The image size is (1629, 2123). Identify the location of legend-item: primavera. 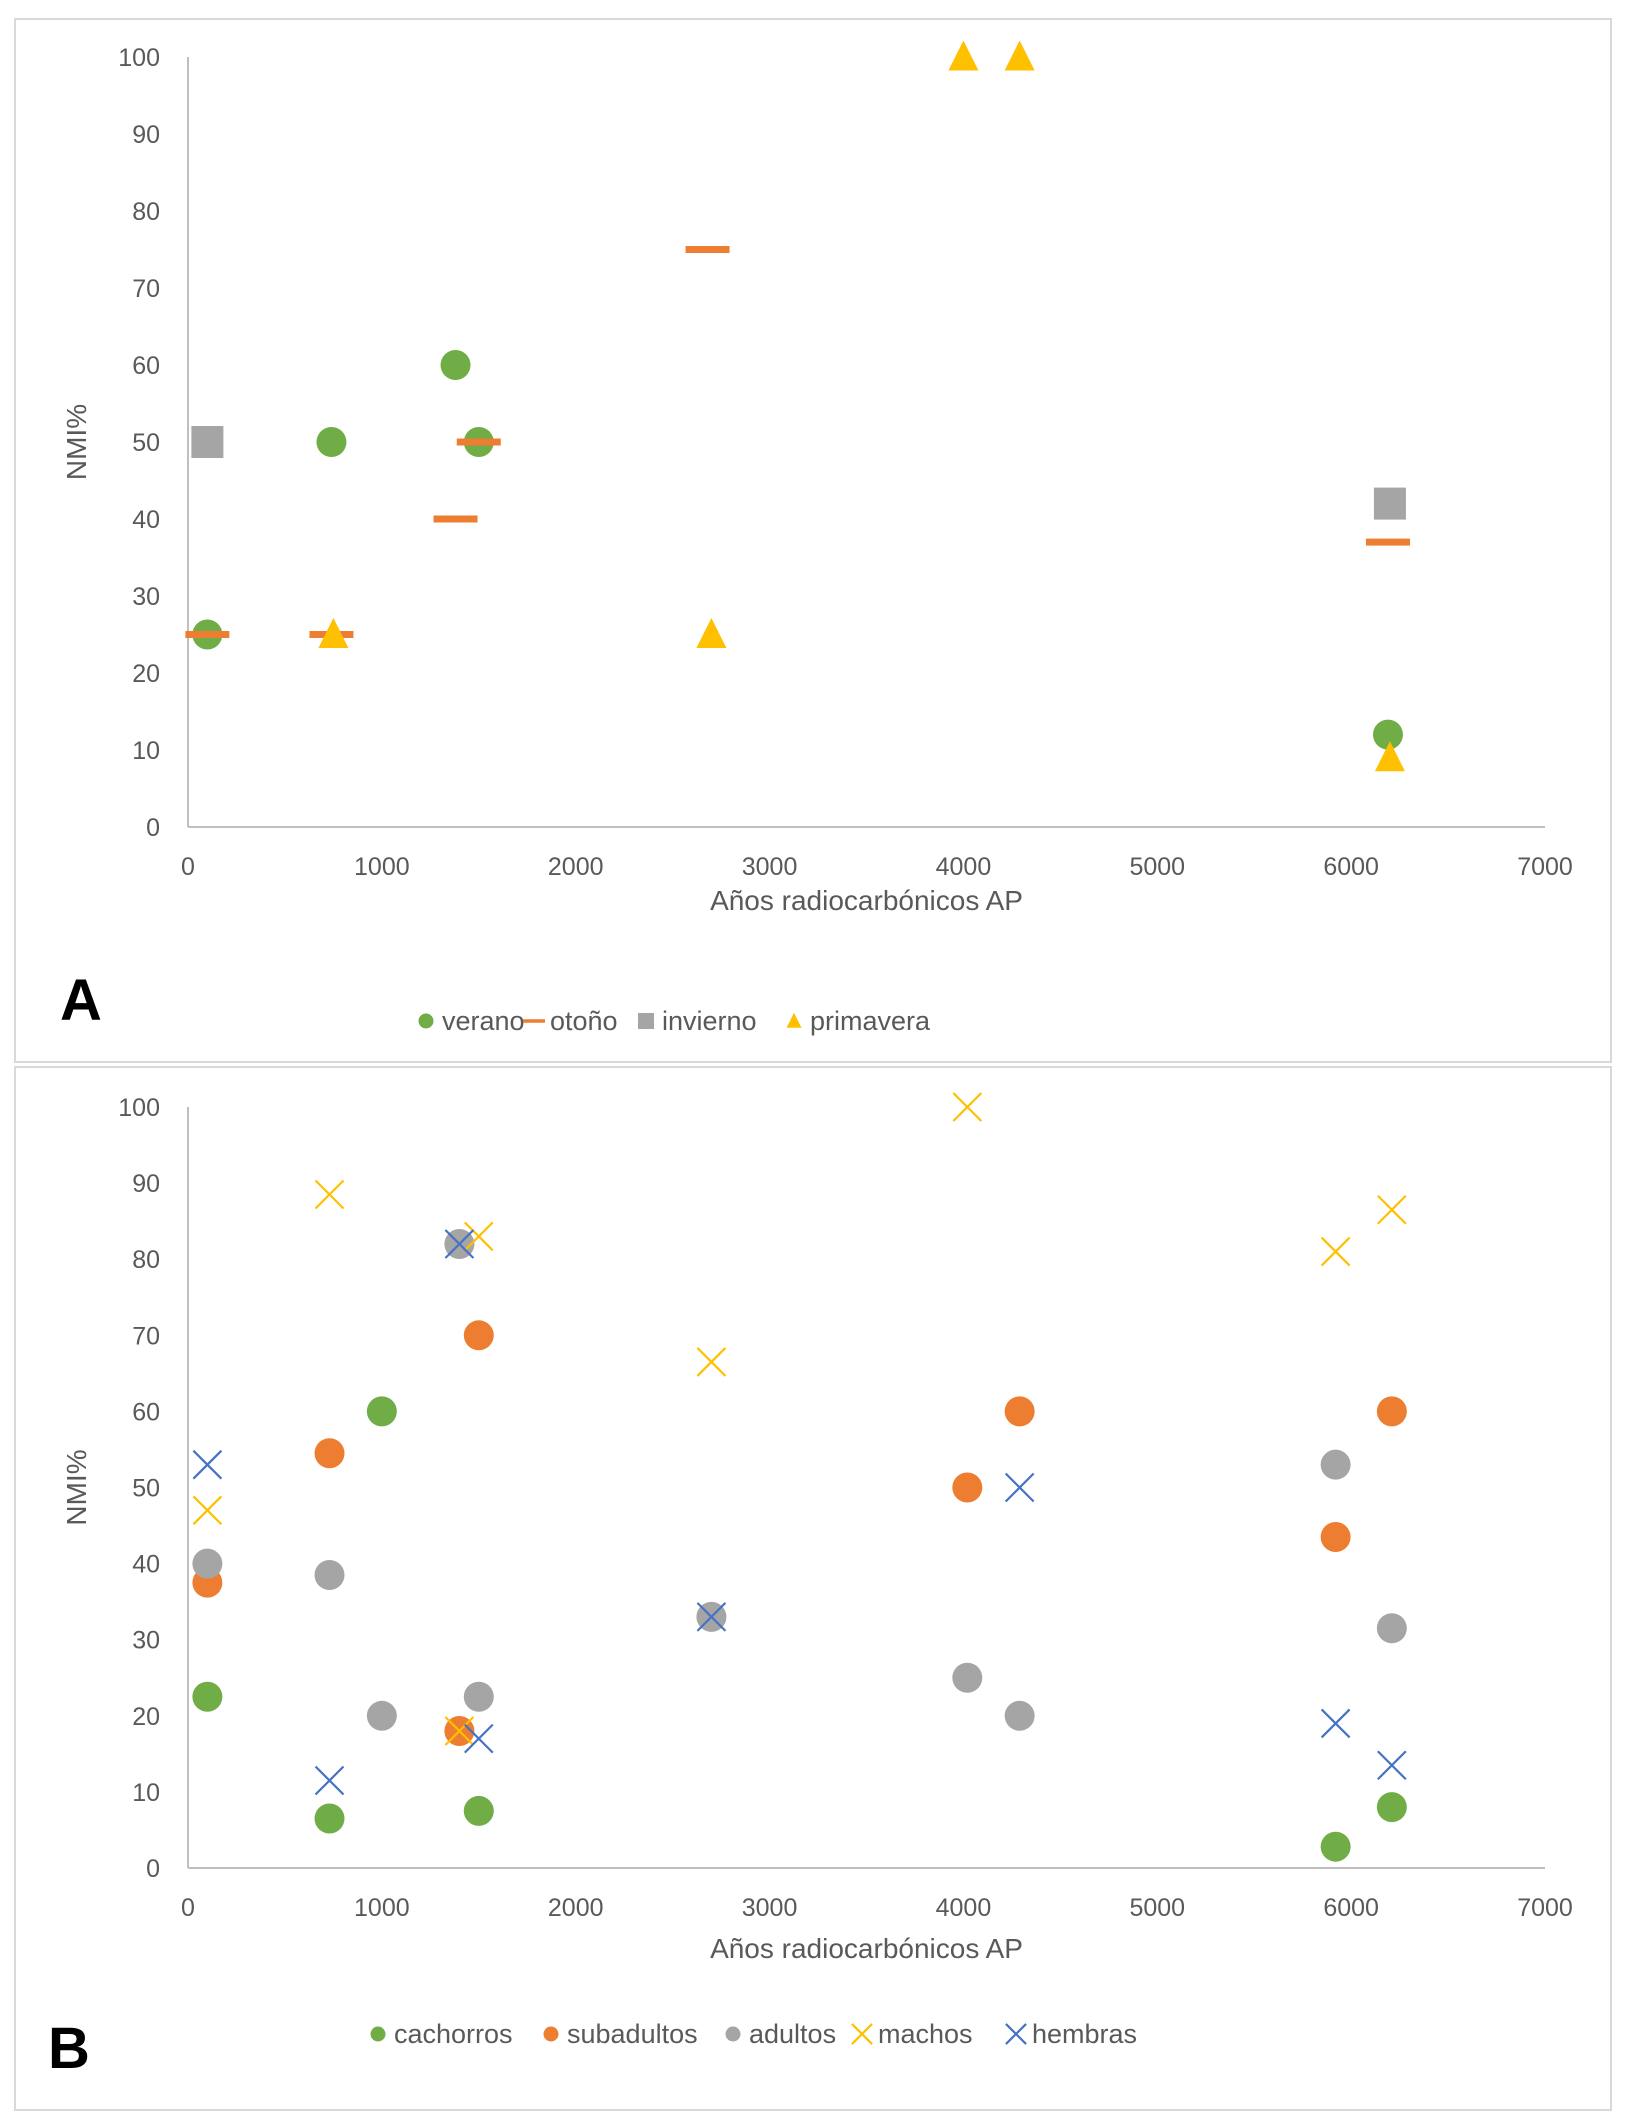
(858, 1021).